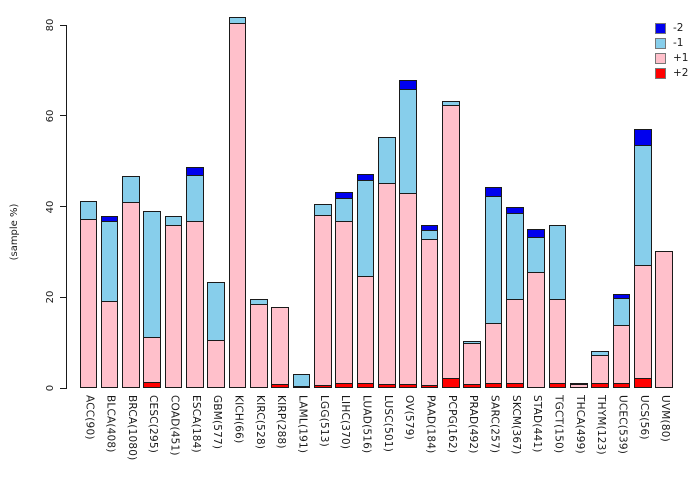 This screenshot has width=700, height=480. Describe the element at coordinates (302, 424) in the screenshot. I see `x-tick-label: LAML(191)` at that location.